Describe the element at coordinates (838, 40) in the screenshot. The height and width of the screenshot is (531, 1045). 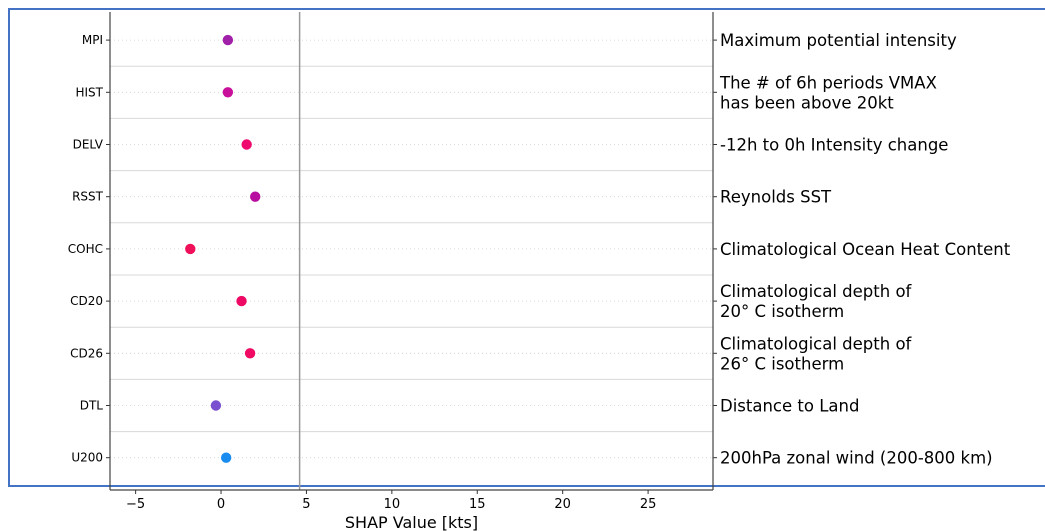
I see `feature-description-mpi: Maximum potential intensity` at that location.